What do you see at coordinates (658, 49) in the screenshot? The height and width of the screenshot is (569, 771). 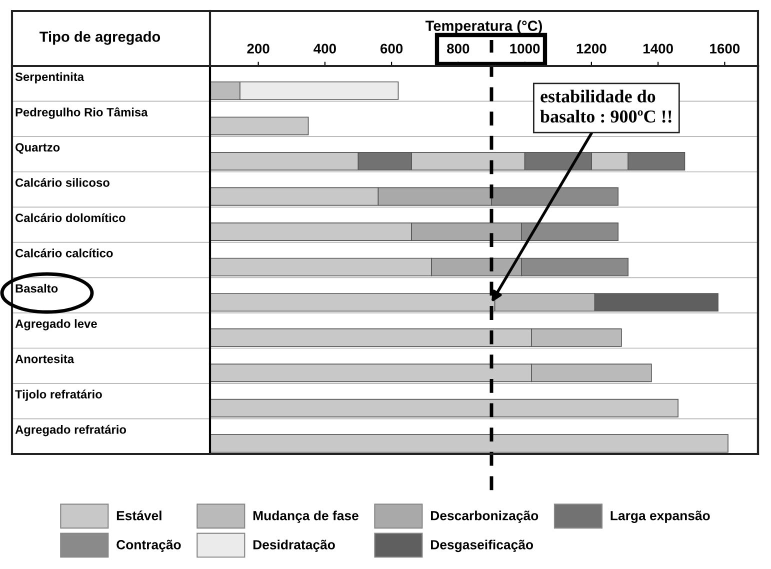 I see `x-tick-label: 1400` at bounding box center [658, 49].